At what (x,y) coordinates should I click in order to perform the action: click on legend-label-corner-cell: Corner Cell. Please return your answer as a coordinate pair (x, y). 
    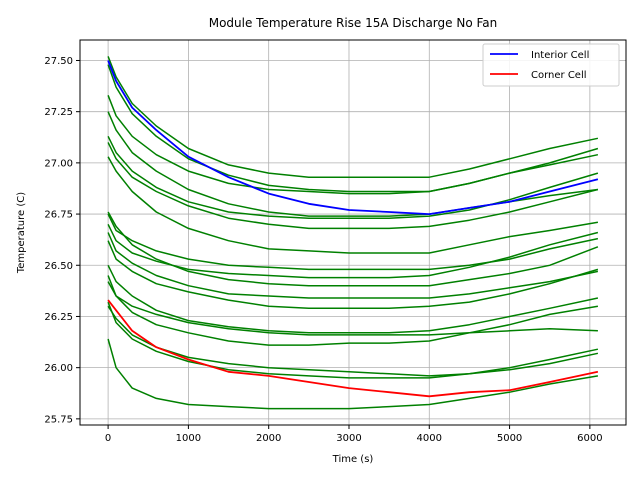
    Looking at the image, I should click on (559, 75).